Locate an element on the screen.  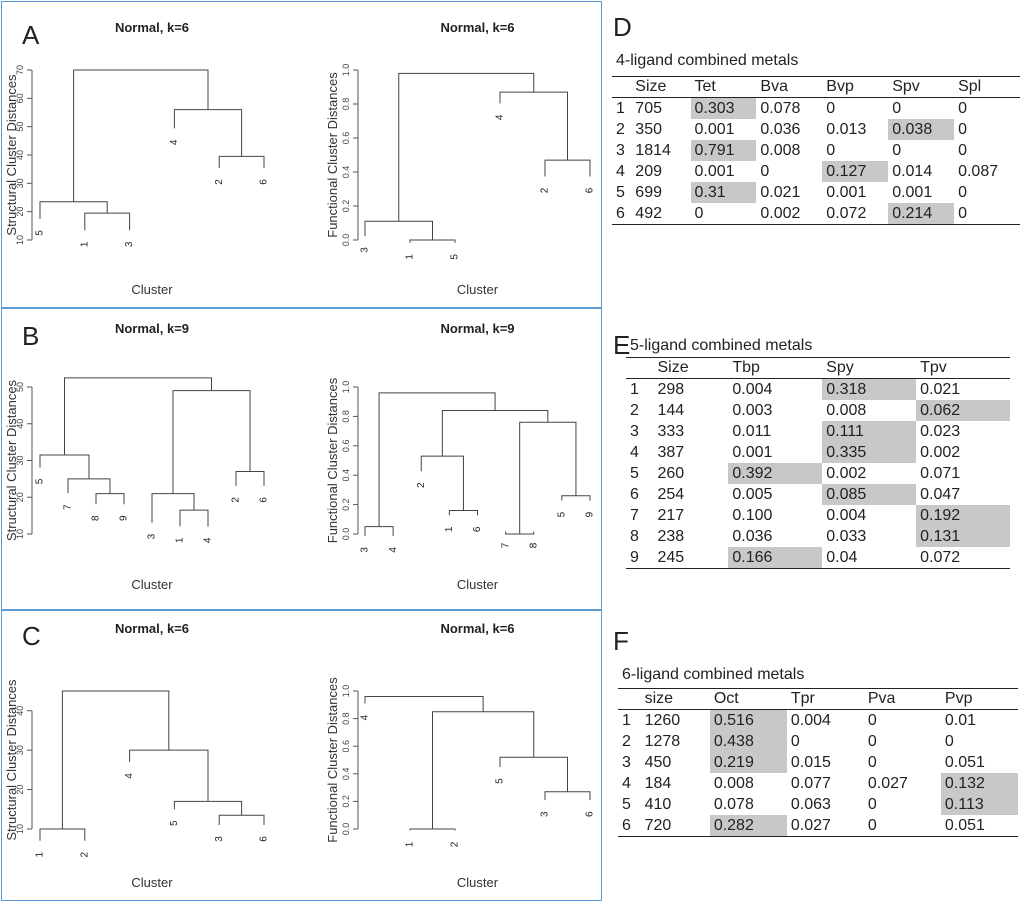
y-tick-label: 0.2 is located at coordinates (346, 206).